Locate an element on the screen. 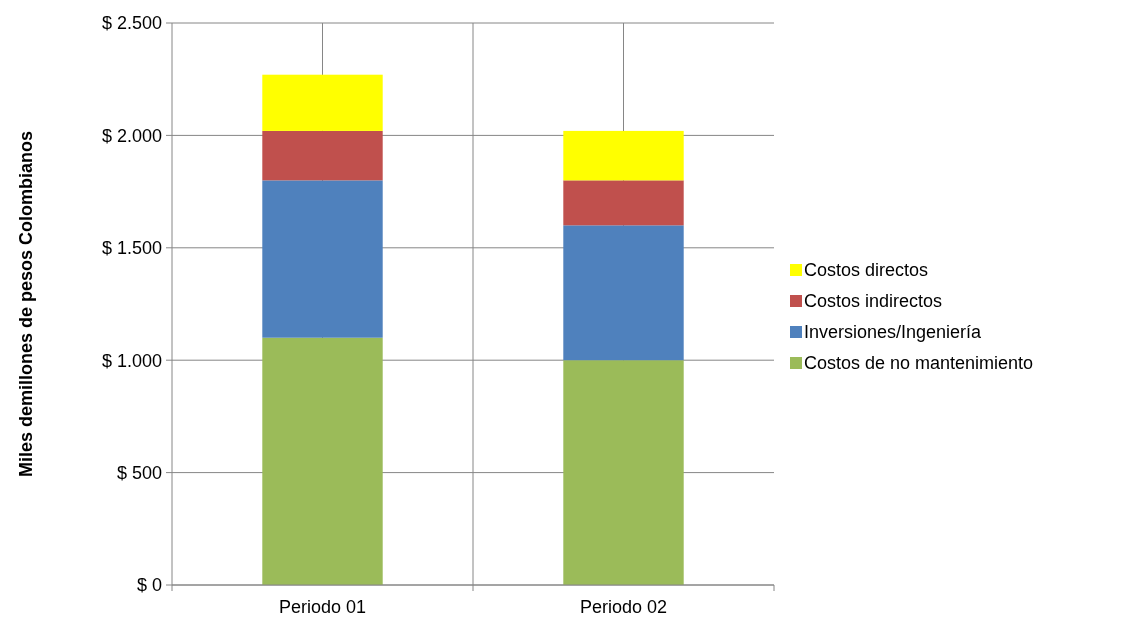  legend-label: Costos de no mantenimiento is located at coordinates (919, 363).